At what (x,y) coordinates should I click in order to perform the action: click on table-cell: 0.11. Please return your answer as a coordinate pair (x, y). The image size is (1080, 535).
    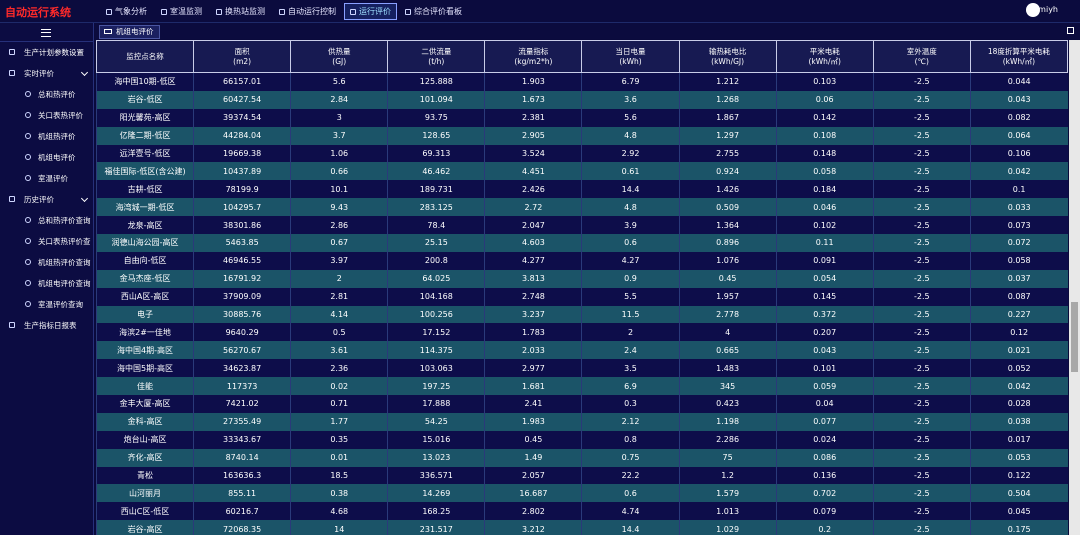
    Looking at the image, I should click on (824, 243).